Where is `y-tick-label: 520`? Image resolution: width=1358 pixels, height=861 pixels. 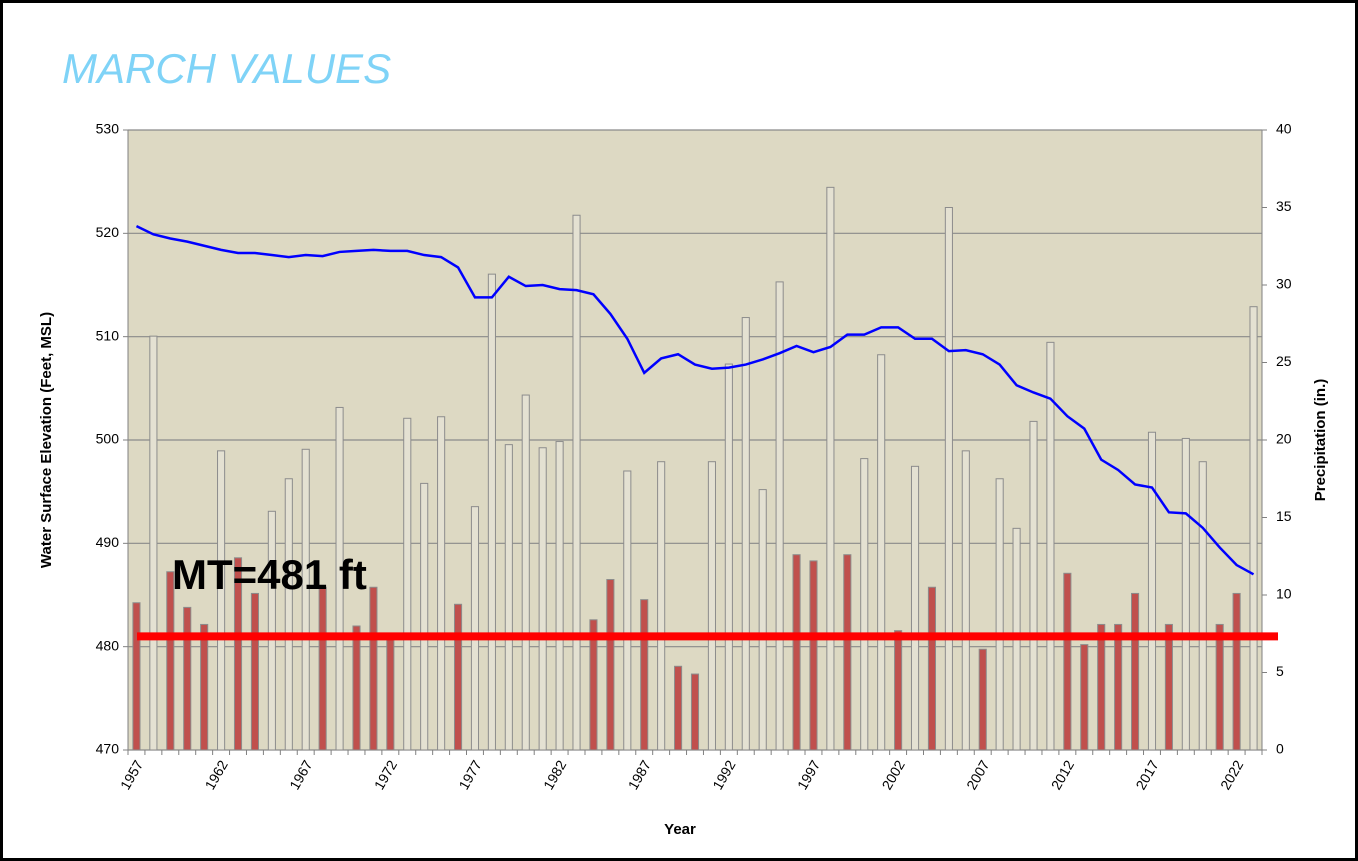 y-tick-label: 520 is located at coordinates (108, 232).